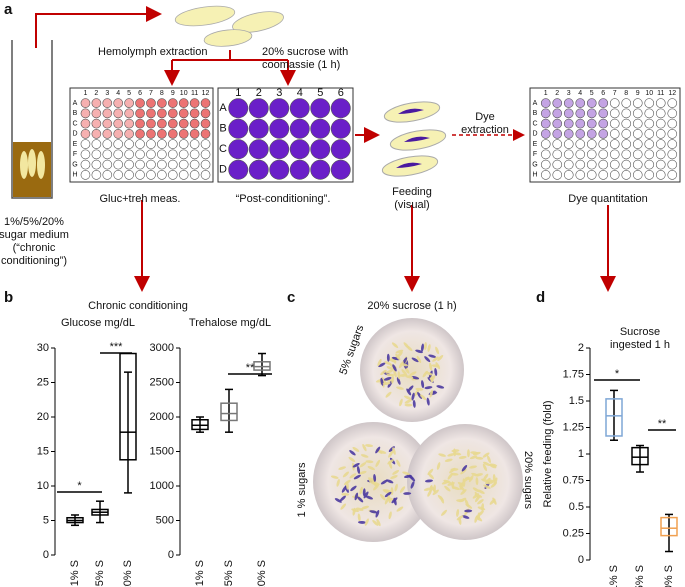  Describe the element at coordinates (301, 65) in the screenshot. I see `label: coomassie (1 h)` at that location.